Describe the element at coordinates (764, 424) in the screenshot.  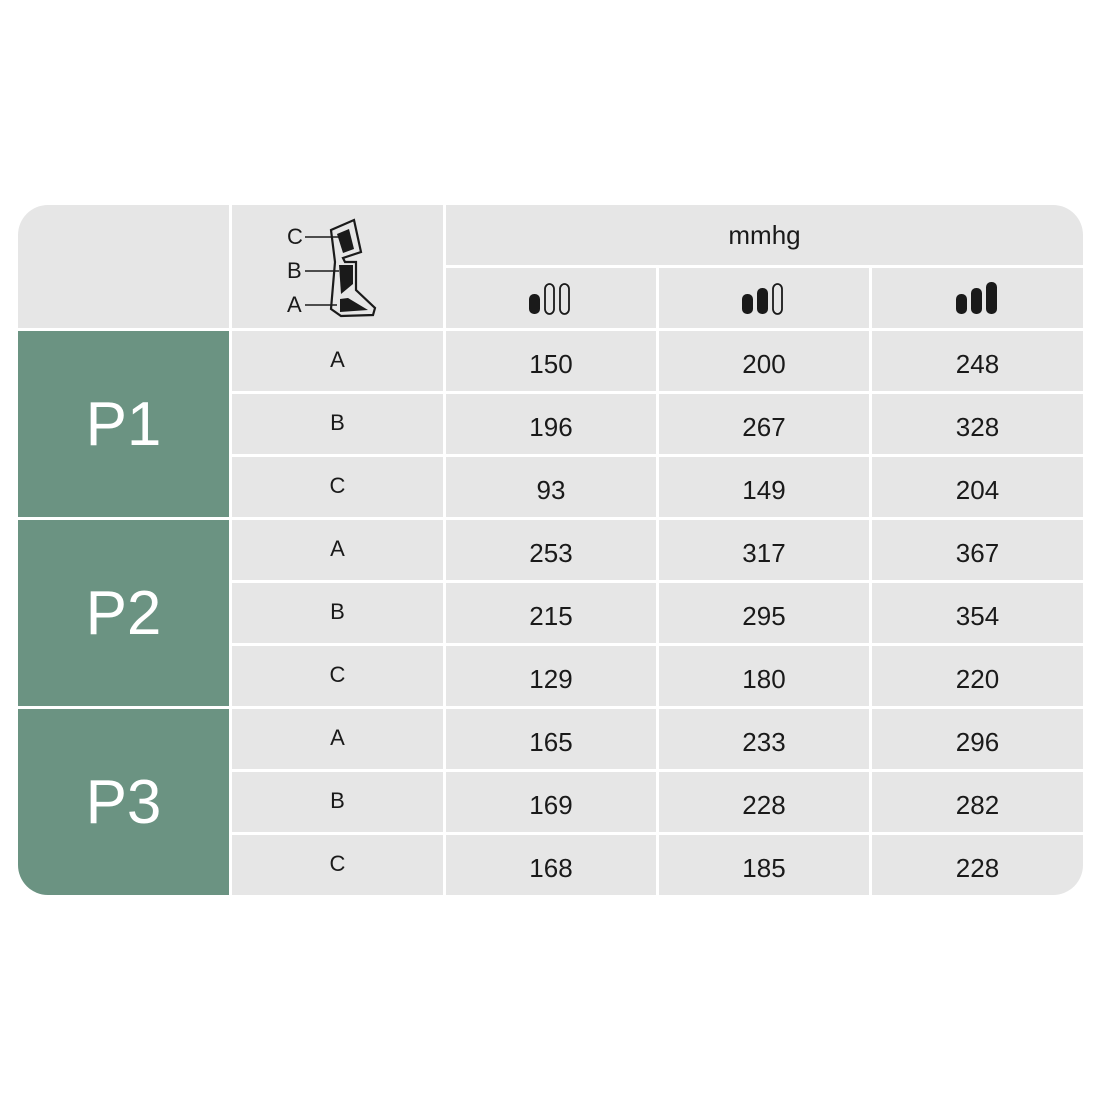
I see `pressure-value: 267` at that location.